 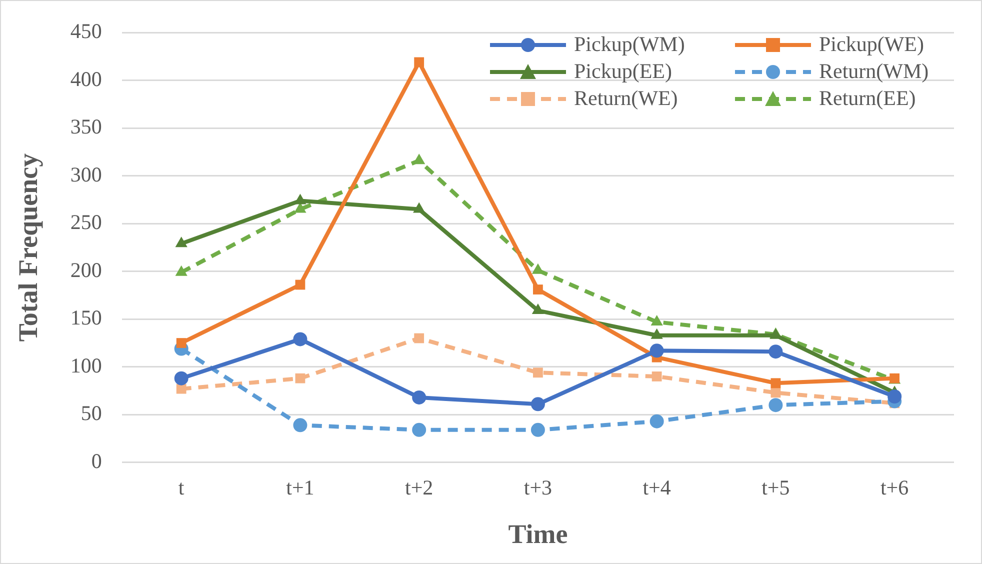 What do you see at coordinates (874, 71) in the screenshot?
I see `legend-label: Return(WM)` at bounding box center [874, 71].